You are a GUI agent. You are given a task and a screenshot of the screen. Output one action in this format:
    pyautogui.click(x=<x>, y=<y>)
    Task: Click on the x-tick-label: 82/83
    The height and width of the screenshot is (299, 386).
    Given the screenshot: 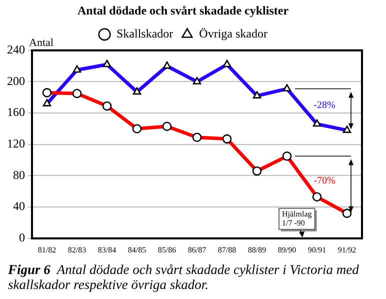 What is the action you would take?
    pyautogui.click(x=77, y=249)
    